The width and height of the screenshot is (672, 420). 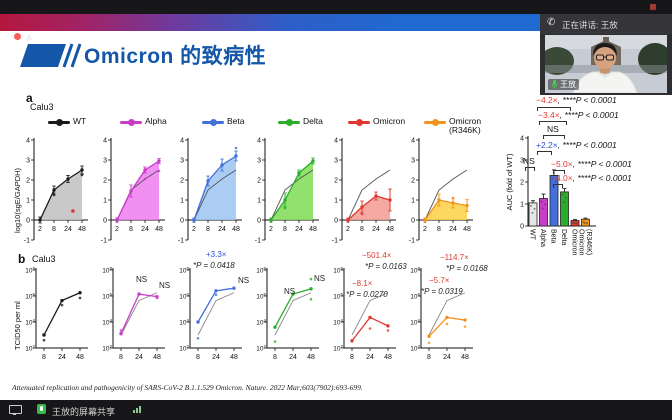 What do you see at coordinates (44, 259) in the screenshot?
I see `panel-b-cell-line: Calu3` at bounding box center [44, 259].